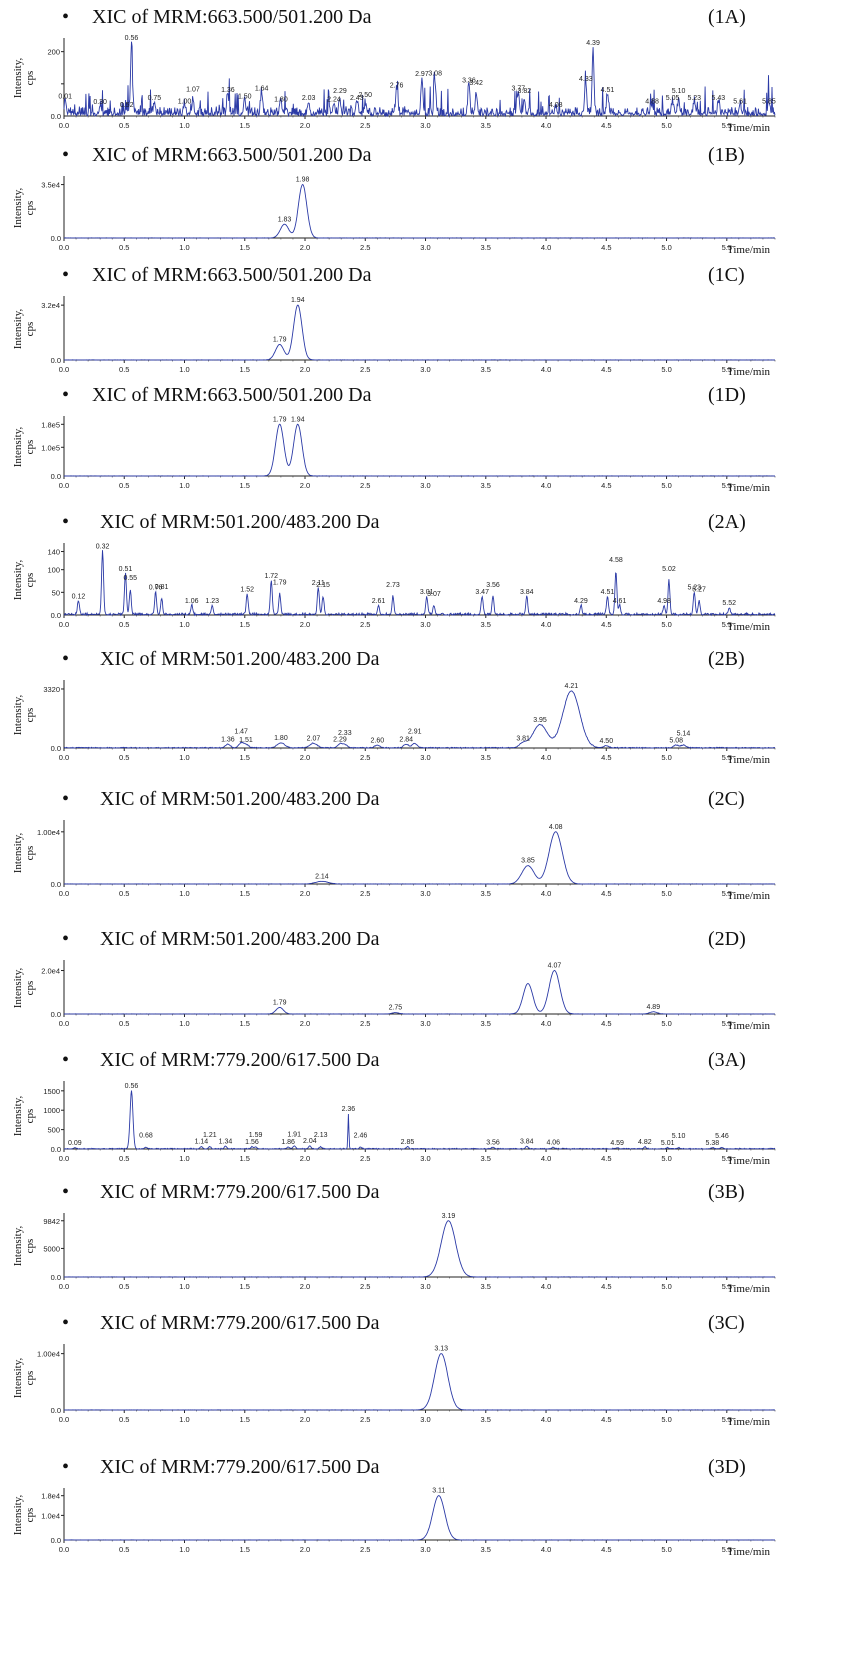 This screenshot has width=845, height=1657. What do you see at coordinates (155, 98) in the screenshot?
I see `peak-label: 0.75` at bounding box center [155, 98].